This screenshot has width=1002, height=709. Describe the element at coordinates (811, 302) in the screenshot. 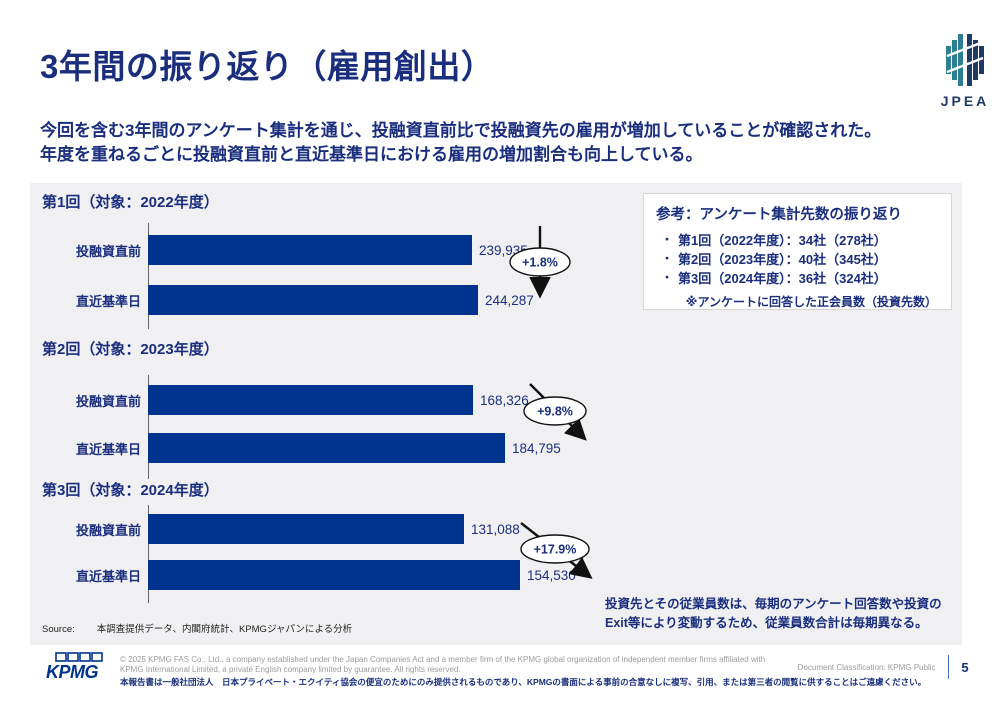

I see `reference-box-note: ※アンケートに回答した正会員数（投資先数）` at that location.